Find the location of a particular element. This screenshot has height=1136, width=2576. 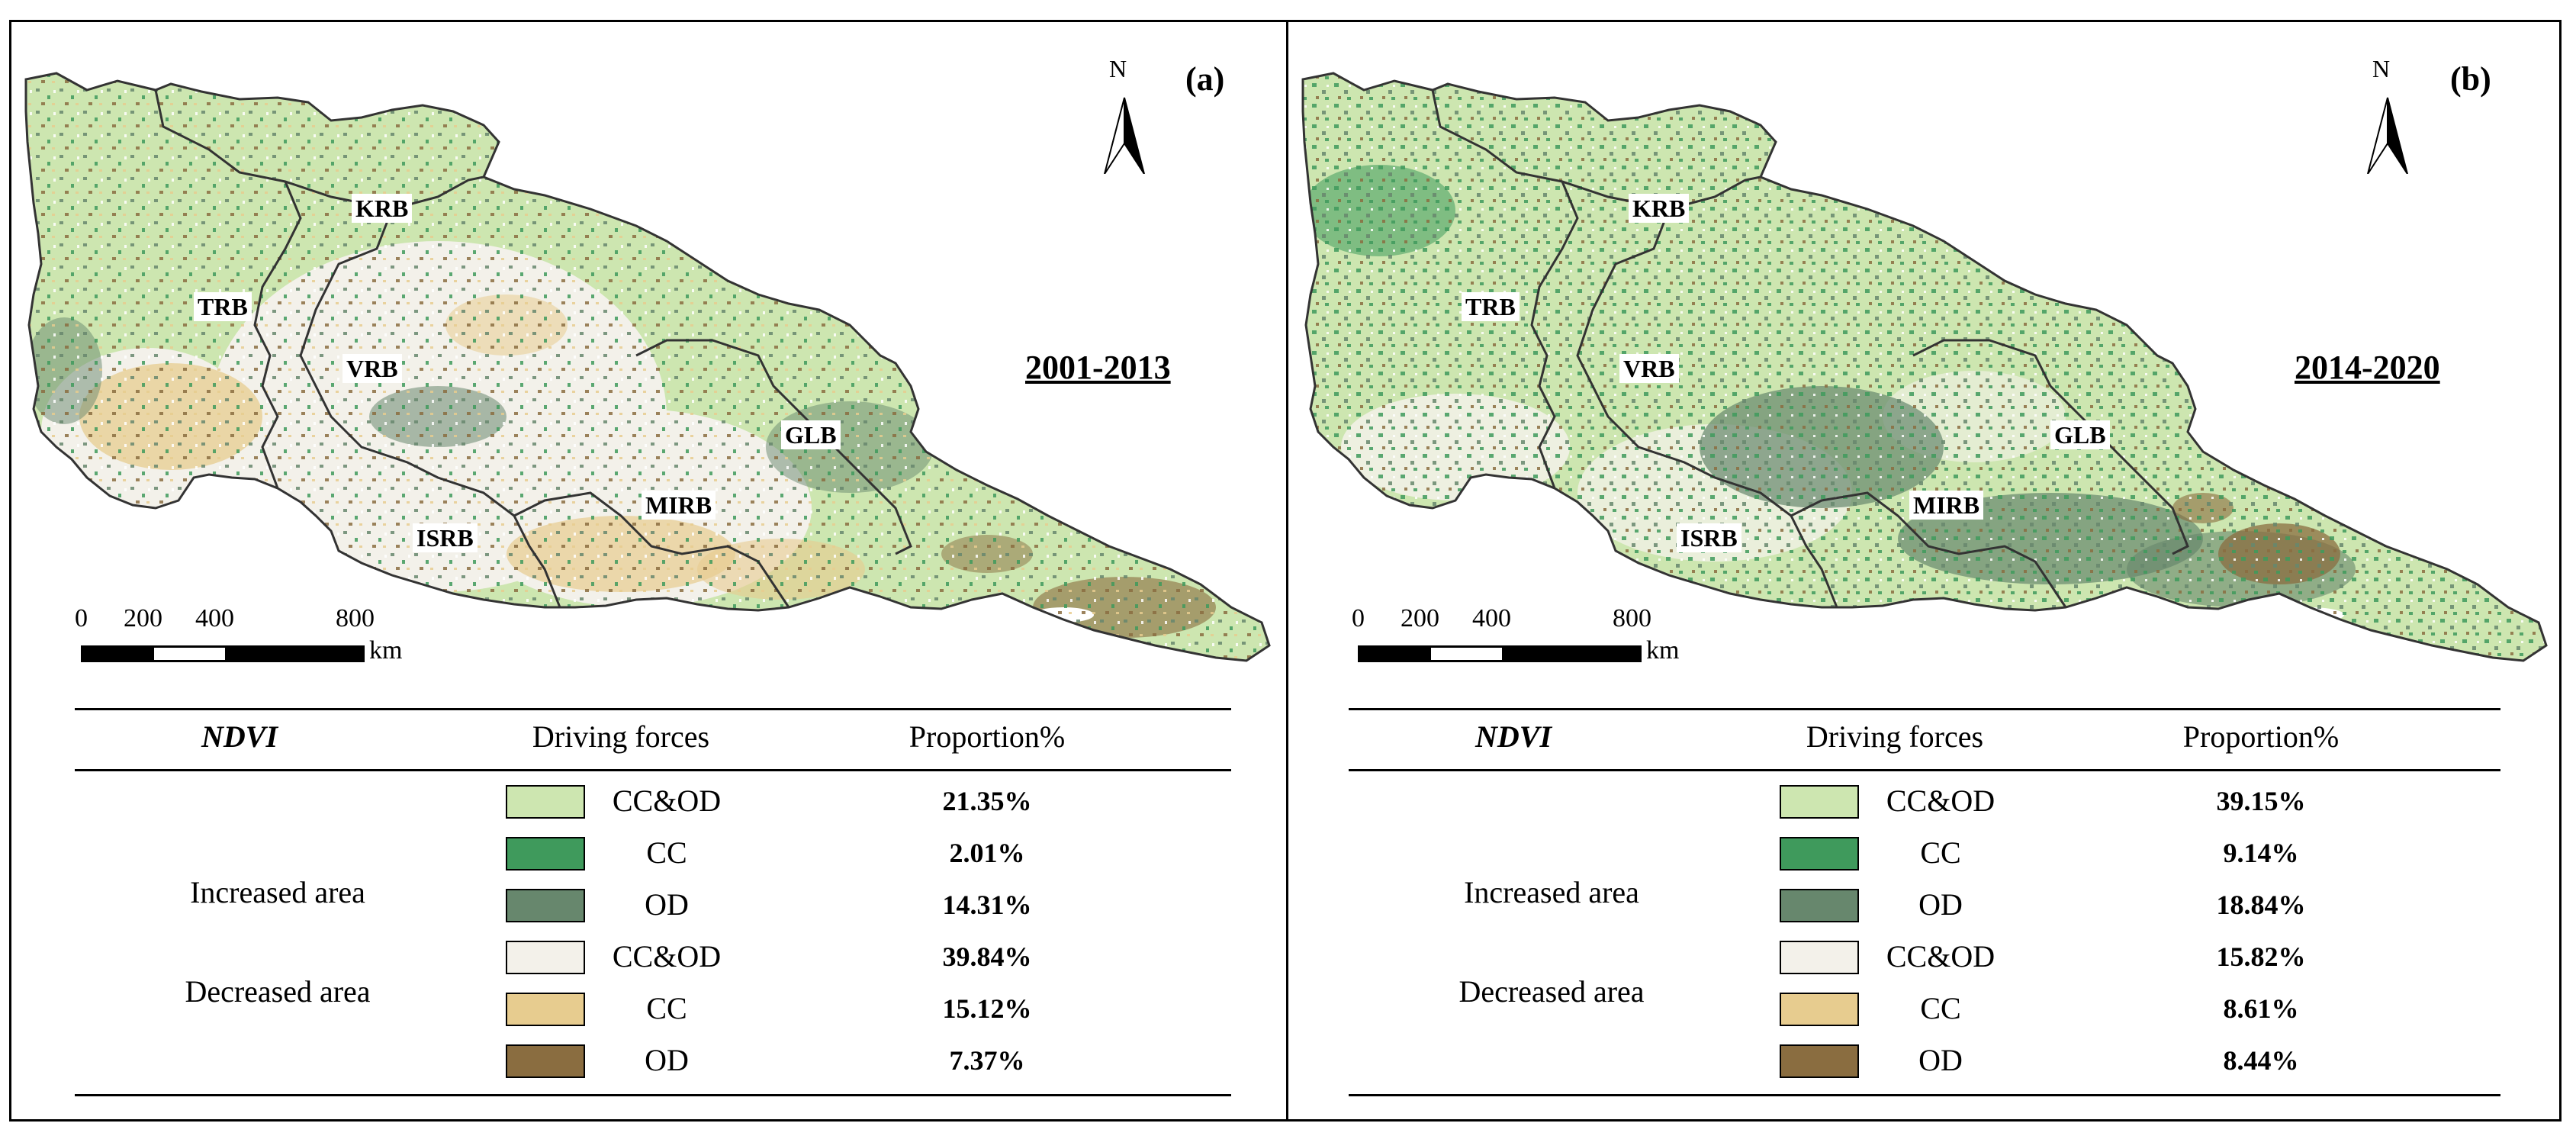

period-label: 2001-2013 is located at coordinates (1098, 367).